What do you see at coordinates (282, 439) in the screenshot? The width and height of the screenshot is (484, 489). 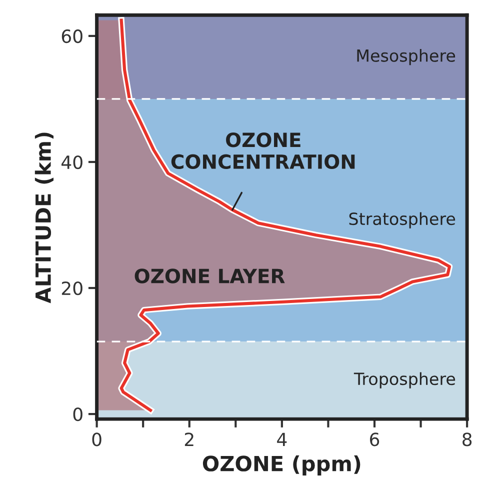 I see `x-tick-label: 4` at bounding box center [282, 439].